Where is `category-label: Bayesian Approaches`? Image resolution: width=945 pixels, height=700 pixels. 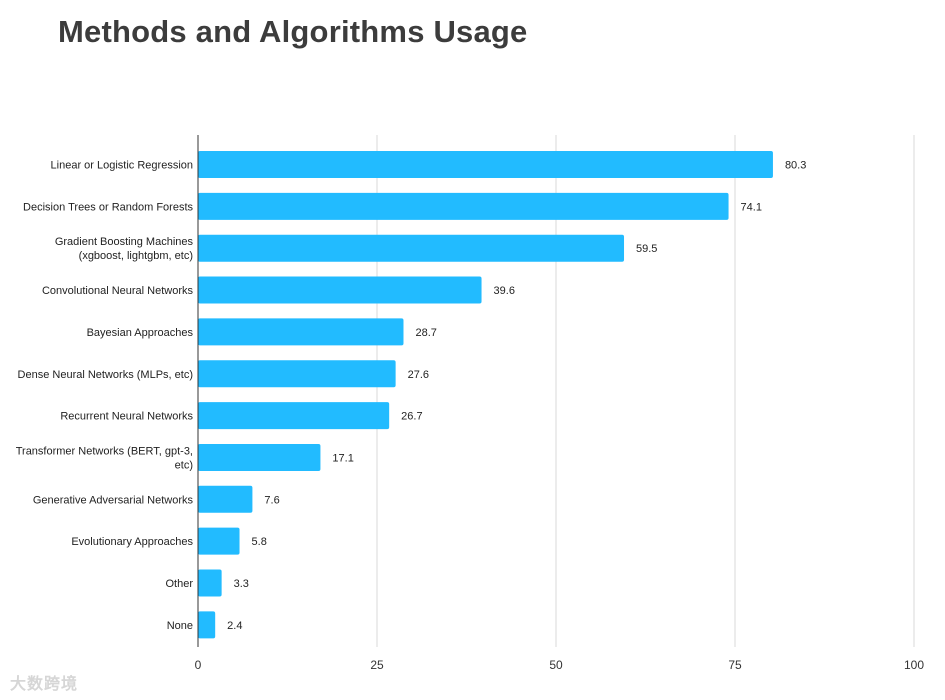
category-label: Bayesian Approaches is located at coordinates (140, 333).